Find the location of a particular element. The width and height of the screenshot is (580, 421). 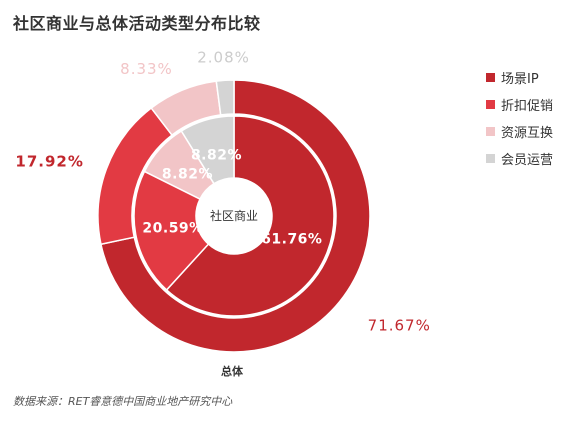

legend-item: 会员运营 is located at coordinates (519, 158).